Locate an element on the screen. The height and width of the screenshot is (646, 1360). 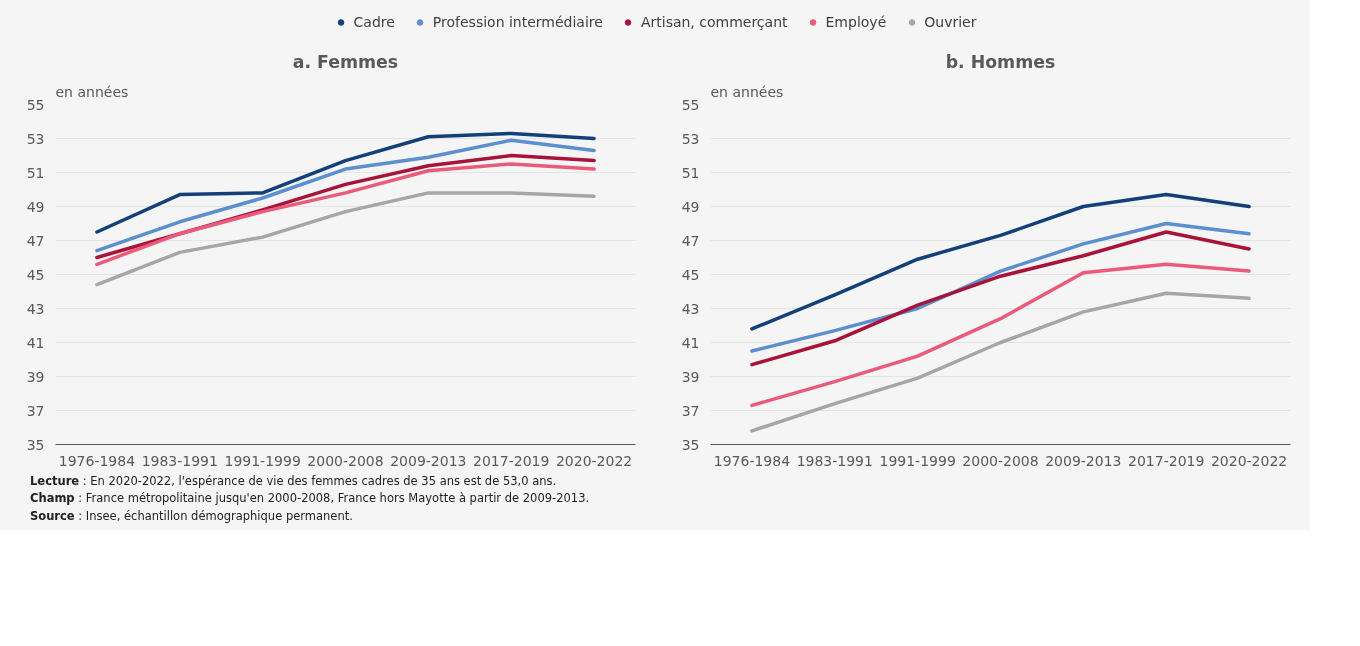
legend-label: Employé is located at coordinates (856, 22).